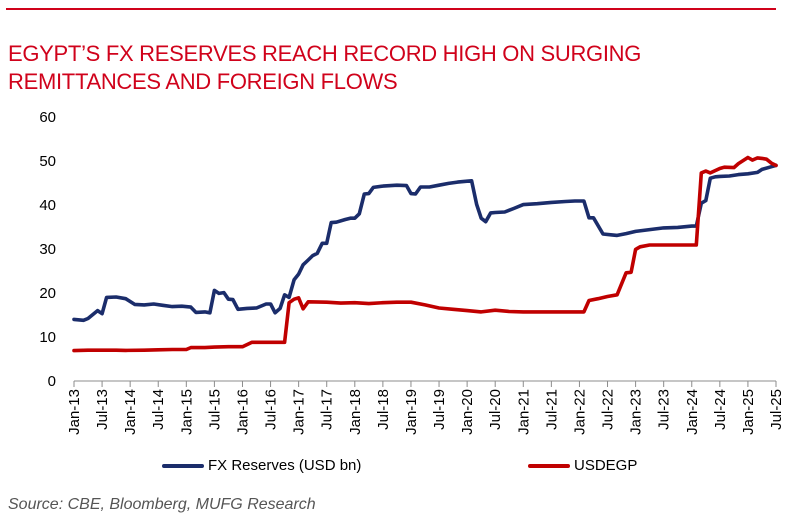  I want to click on x-tick-label: Jan-14, so click(130, 412).